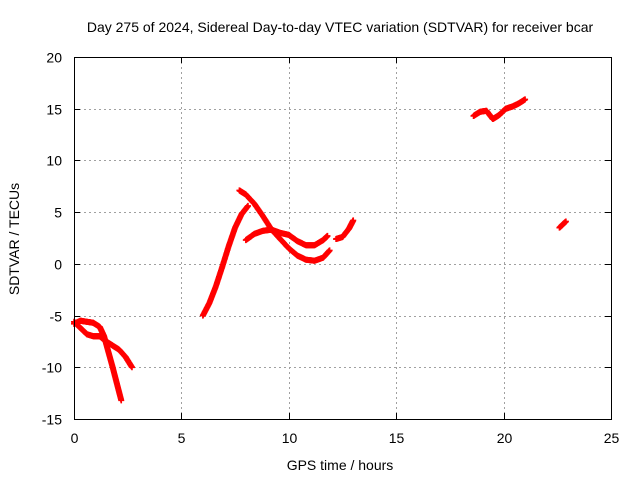 The image size is (640, 480). What do you see at coordinates (52, 239) in the screenshot?
I see `y-tick-labels: -15 -10 -5 0 5 10 15 20` at bounding box center [52, 239].